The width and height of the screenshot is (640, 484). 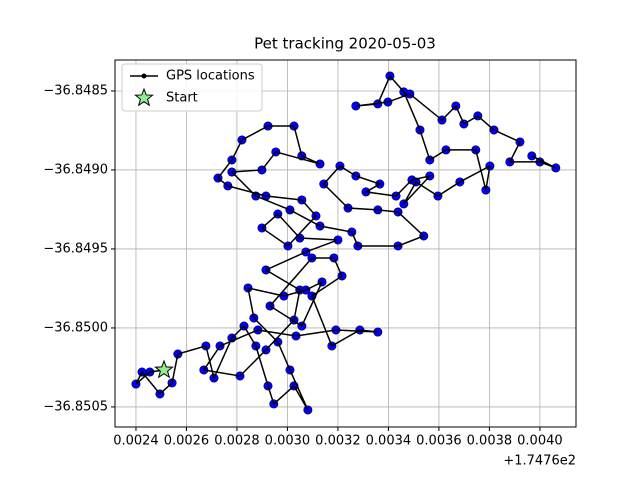 What do you see at coordinates (75, 406) in the screenshot?
I see `y-tick-label: −36.8505` at bounding box center [75, 406].